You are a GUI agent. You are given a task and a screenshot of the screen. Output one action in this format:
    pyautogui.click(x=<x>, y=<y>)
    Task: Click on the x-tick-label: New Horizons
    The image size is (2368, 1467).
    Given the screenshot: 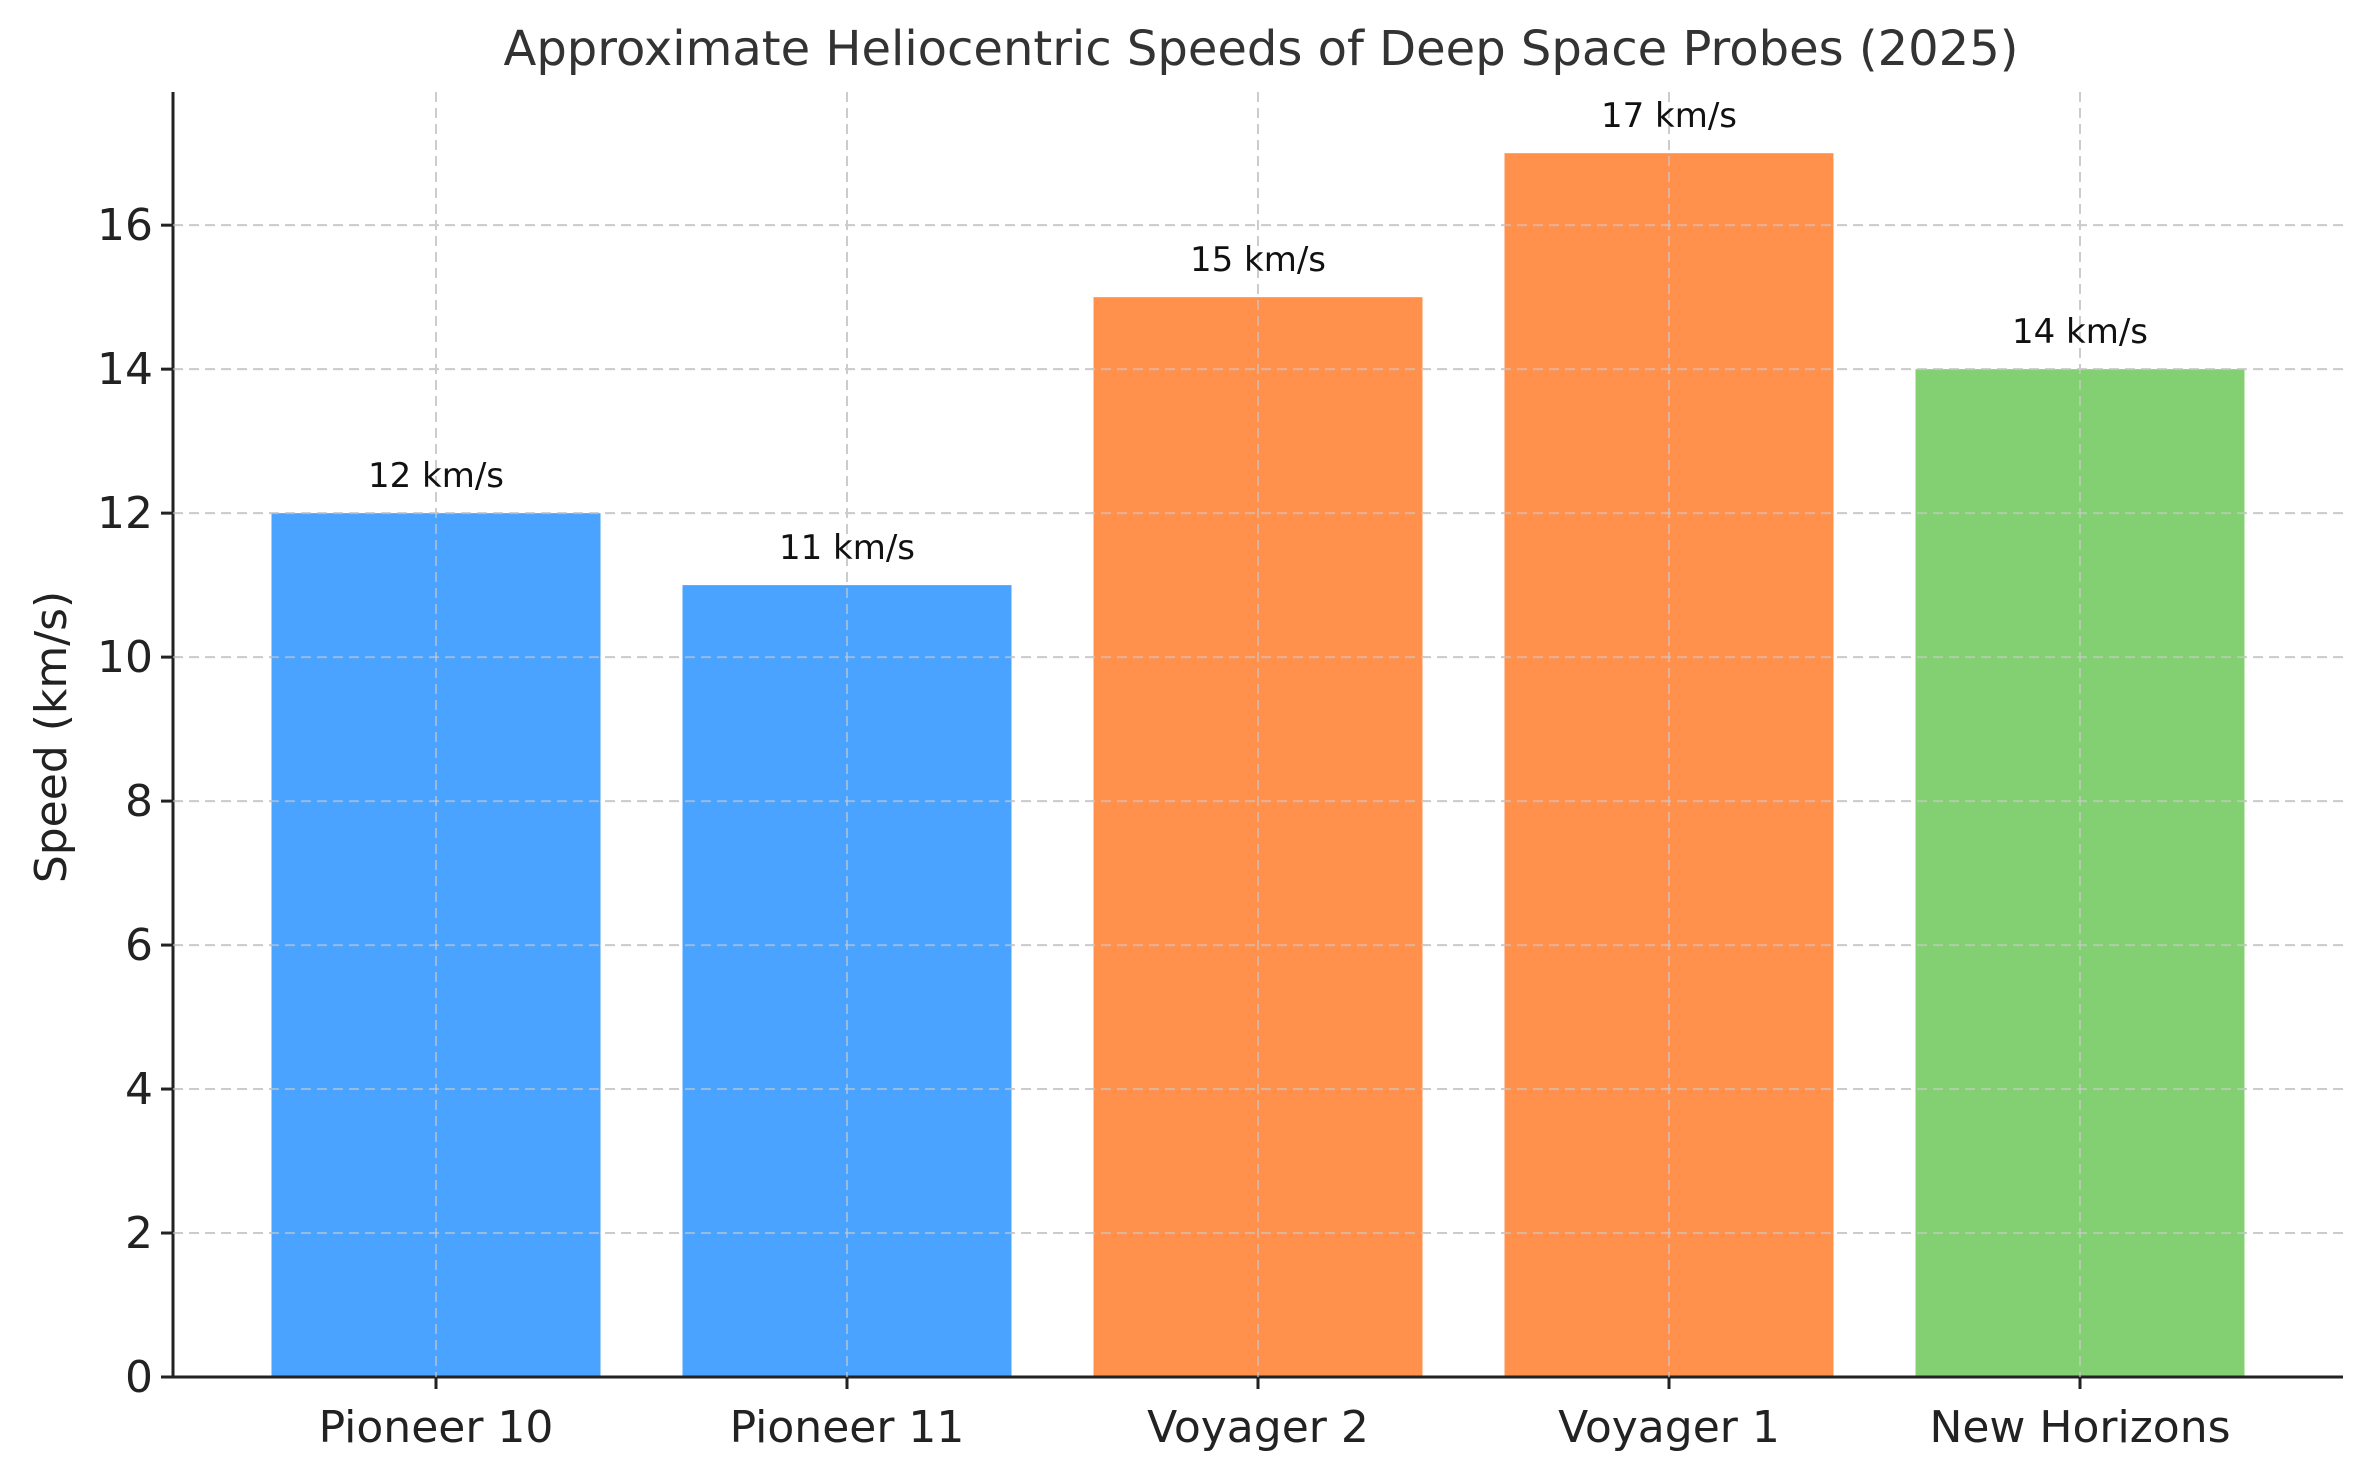 What is the action you would take?
    pyautogui.click(x=2079, y=1427)
    